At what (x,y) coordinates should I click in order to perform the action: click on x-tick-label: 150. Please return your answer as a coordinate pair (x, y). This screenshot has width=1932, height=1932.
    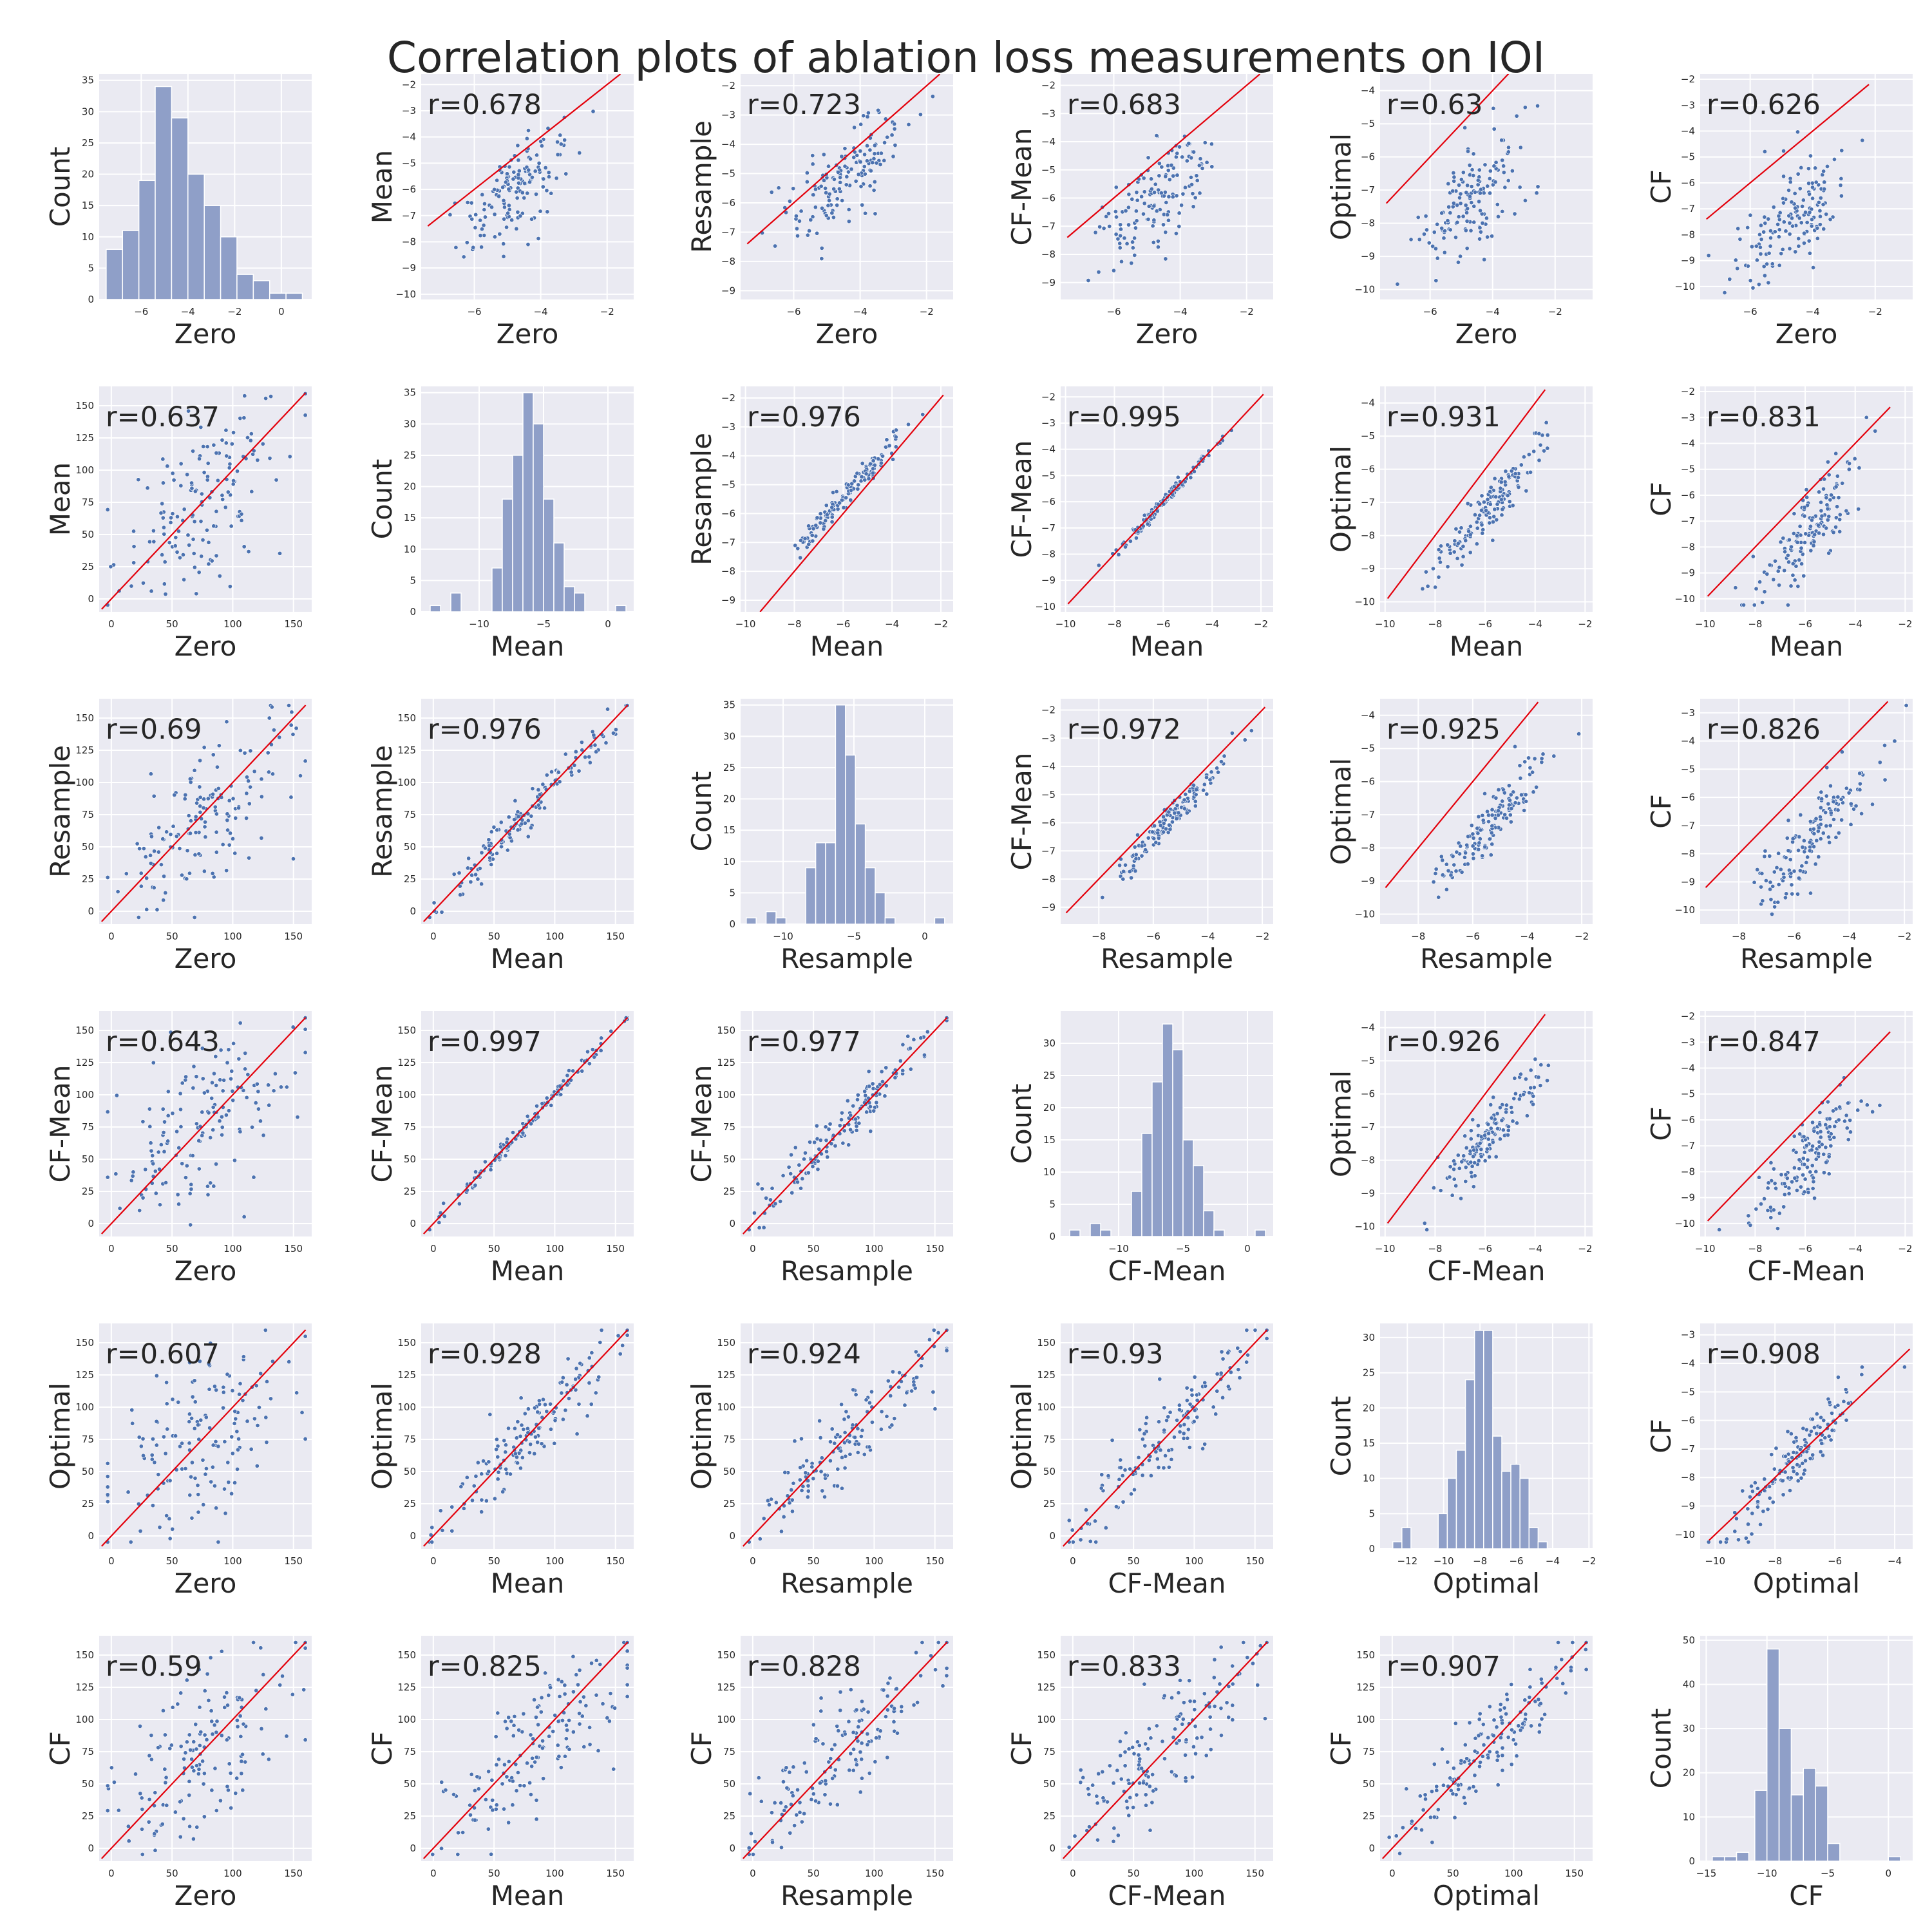
    Looking at the image, I should click on (615, 1561).